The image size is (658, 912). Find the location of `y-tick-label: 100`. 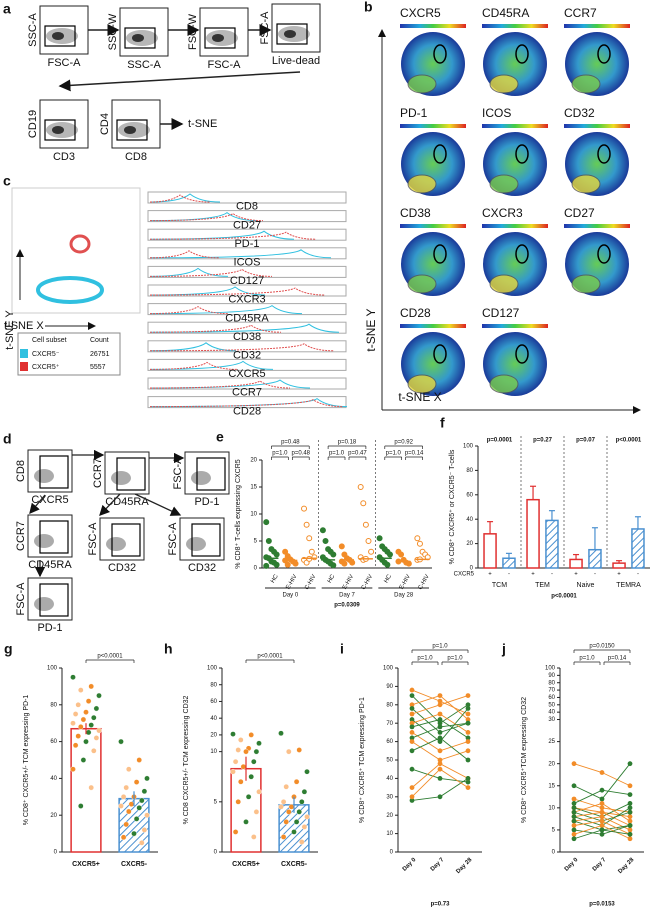

y-tick-label: 100 is located at coordinates (212, 669).